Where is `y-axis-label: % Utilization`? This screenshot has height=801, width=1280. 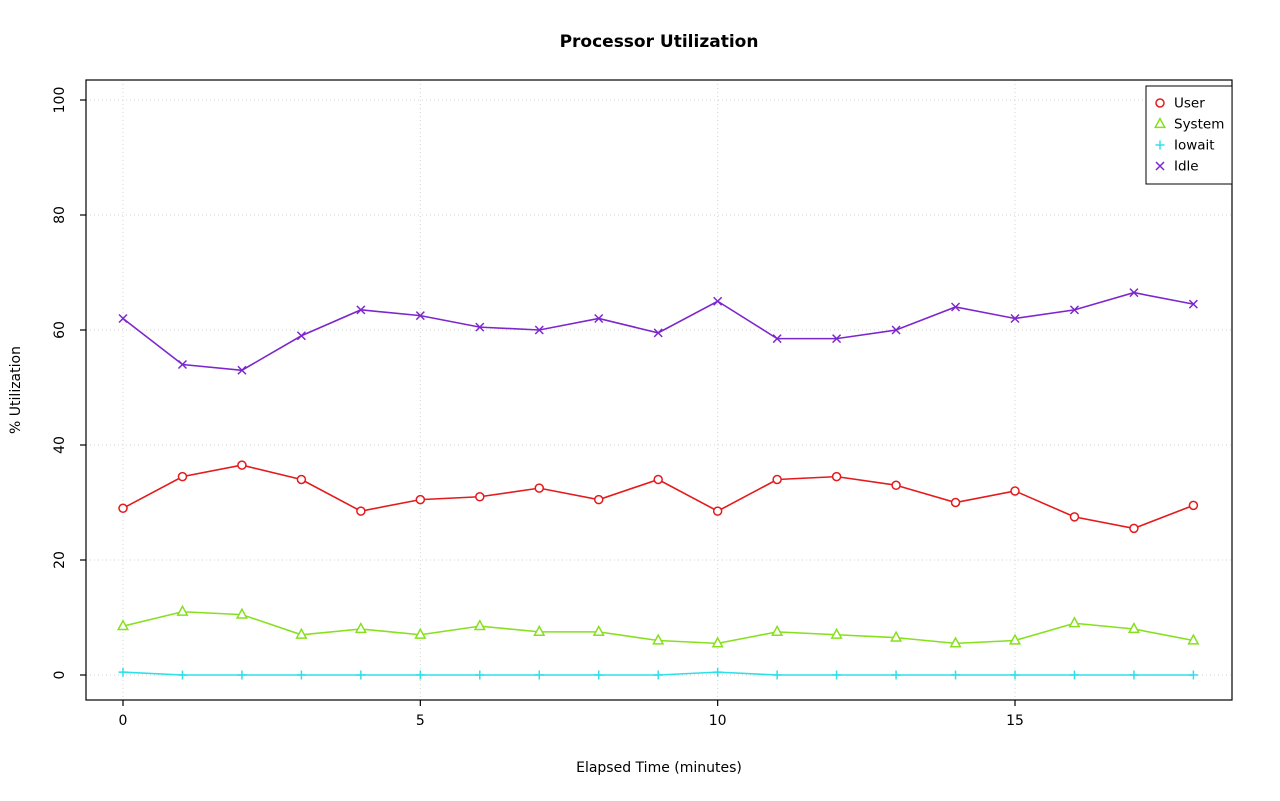 y-axis-label: % Utilization is located at coordinates (16, 390).